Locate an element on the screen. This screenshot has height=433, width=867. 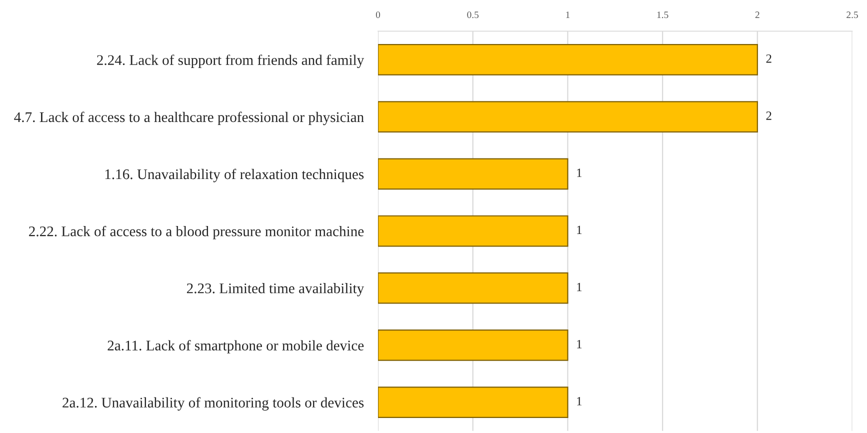
x-tick-label: 0.5 is located at coordinates (473, 15).